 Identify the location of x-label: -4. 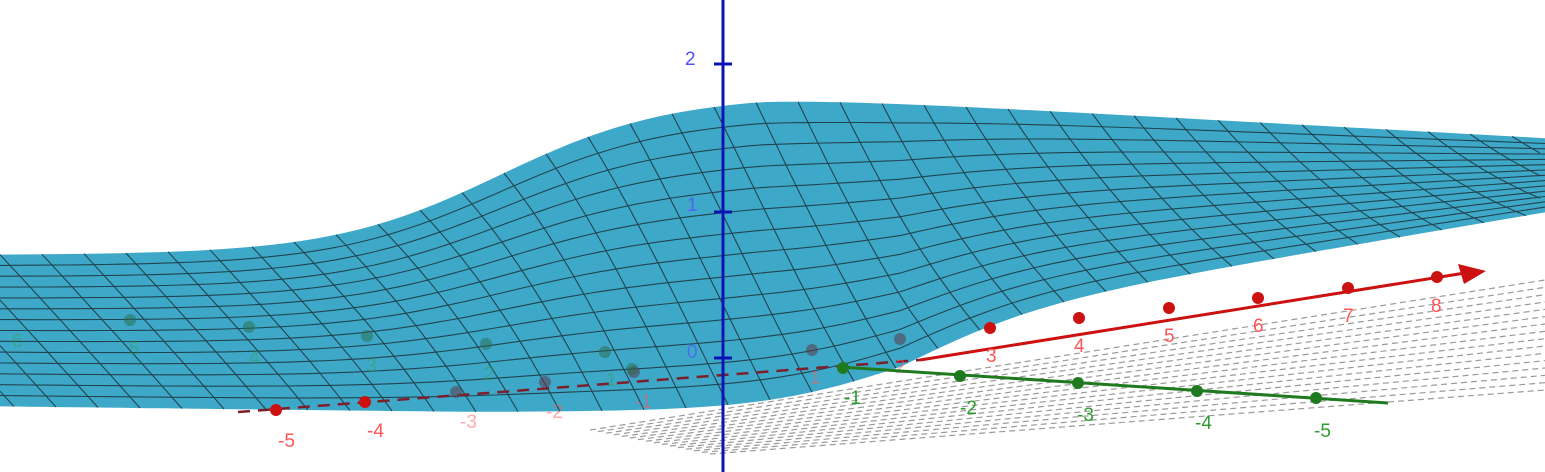
(375, 431).